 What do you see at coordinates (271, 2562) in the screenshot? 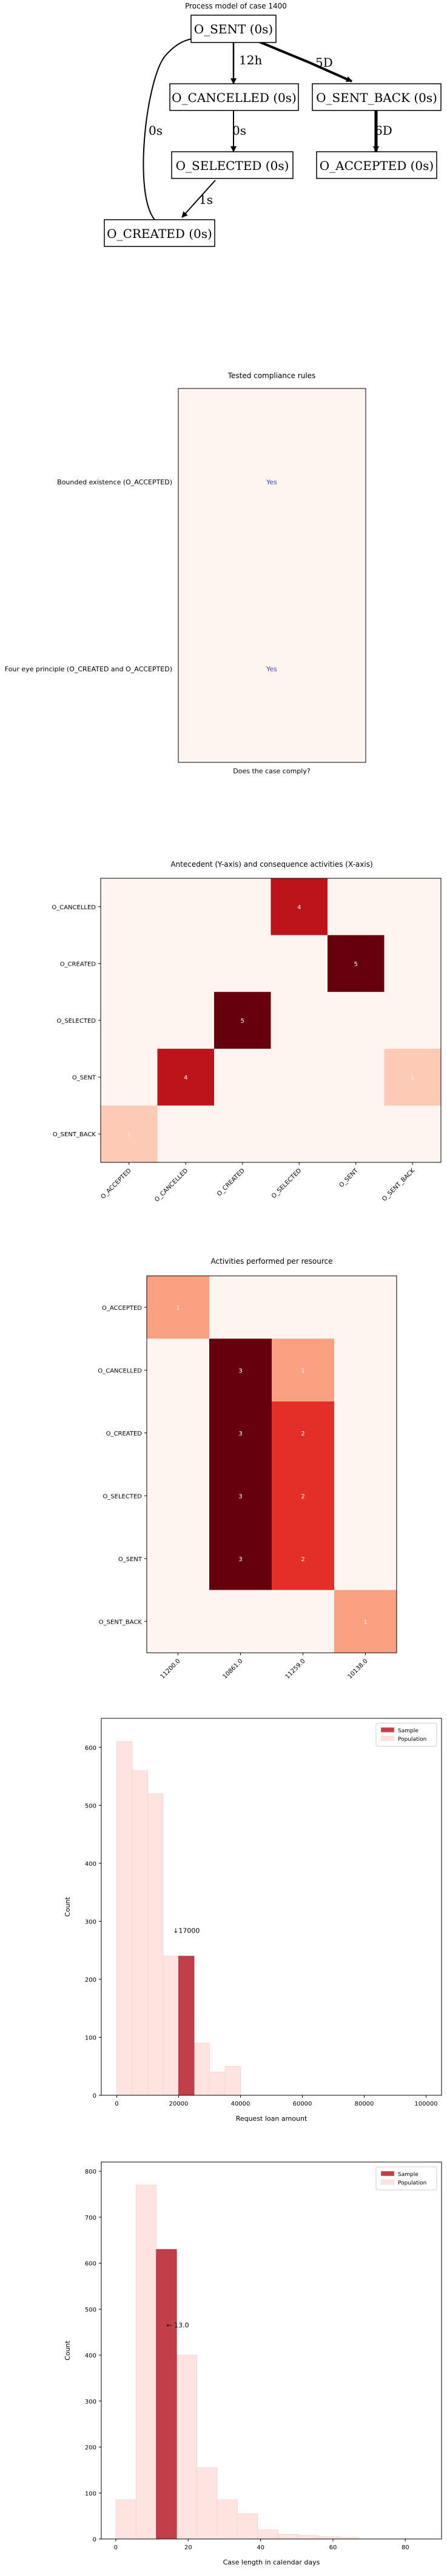
I see `x-axis-label: Case length in calendar days` at bounding box center [271, 2562].